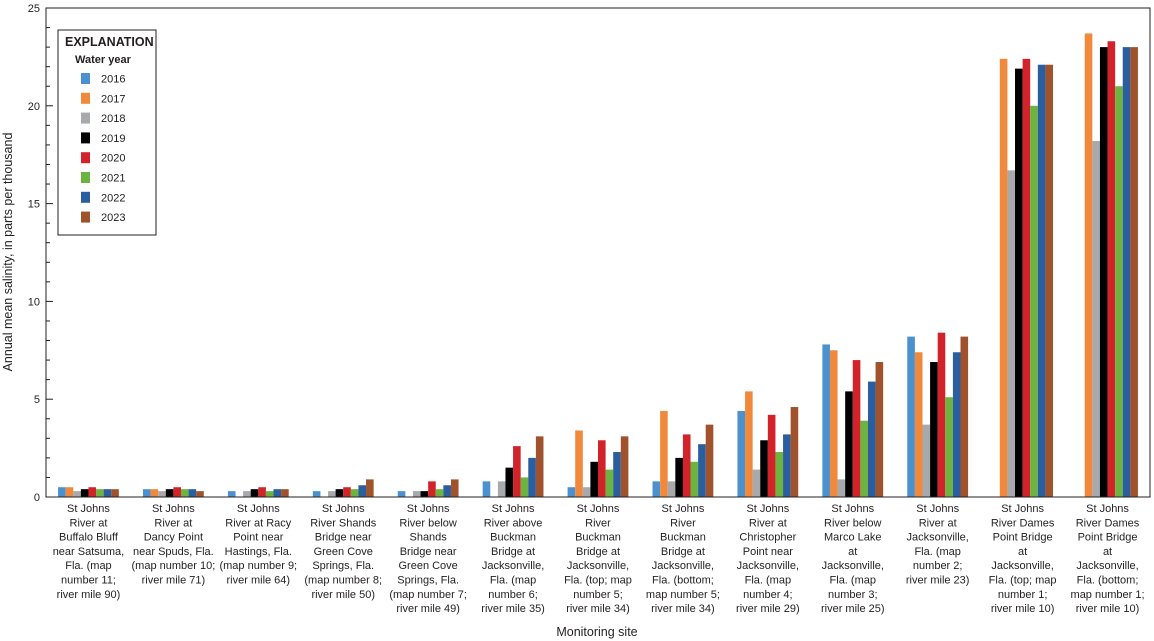  What do you see at coordinates (258, 566) in the screenshot?
I see `x-category-label-line: (map number 9;` at bounding box center [258, 566].